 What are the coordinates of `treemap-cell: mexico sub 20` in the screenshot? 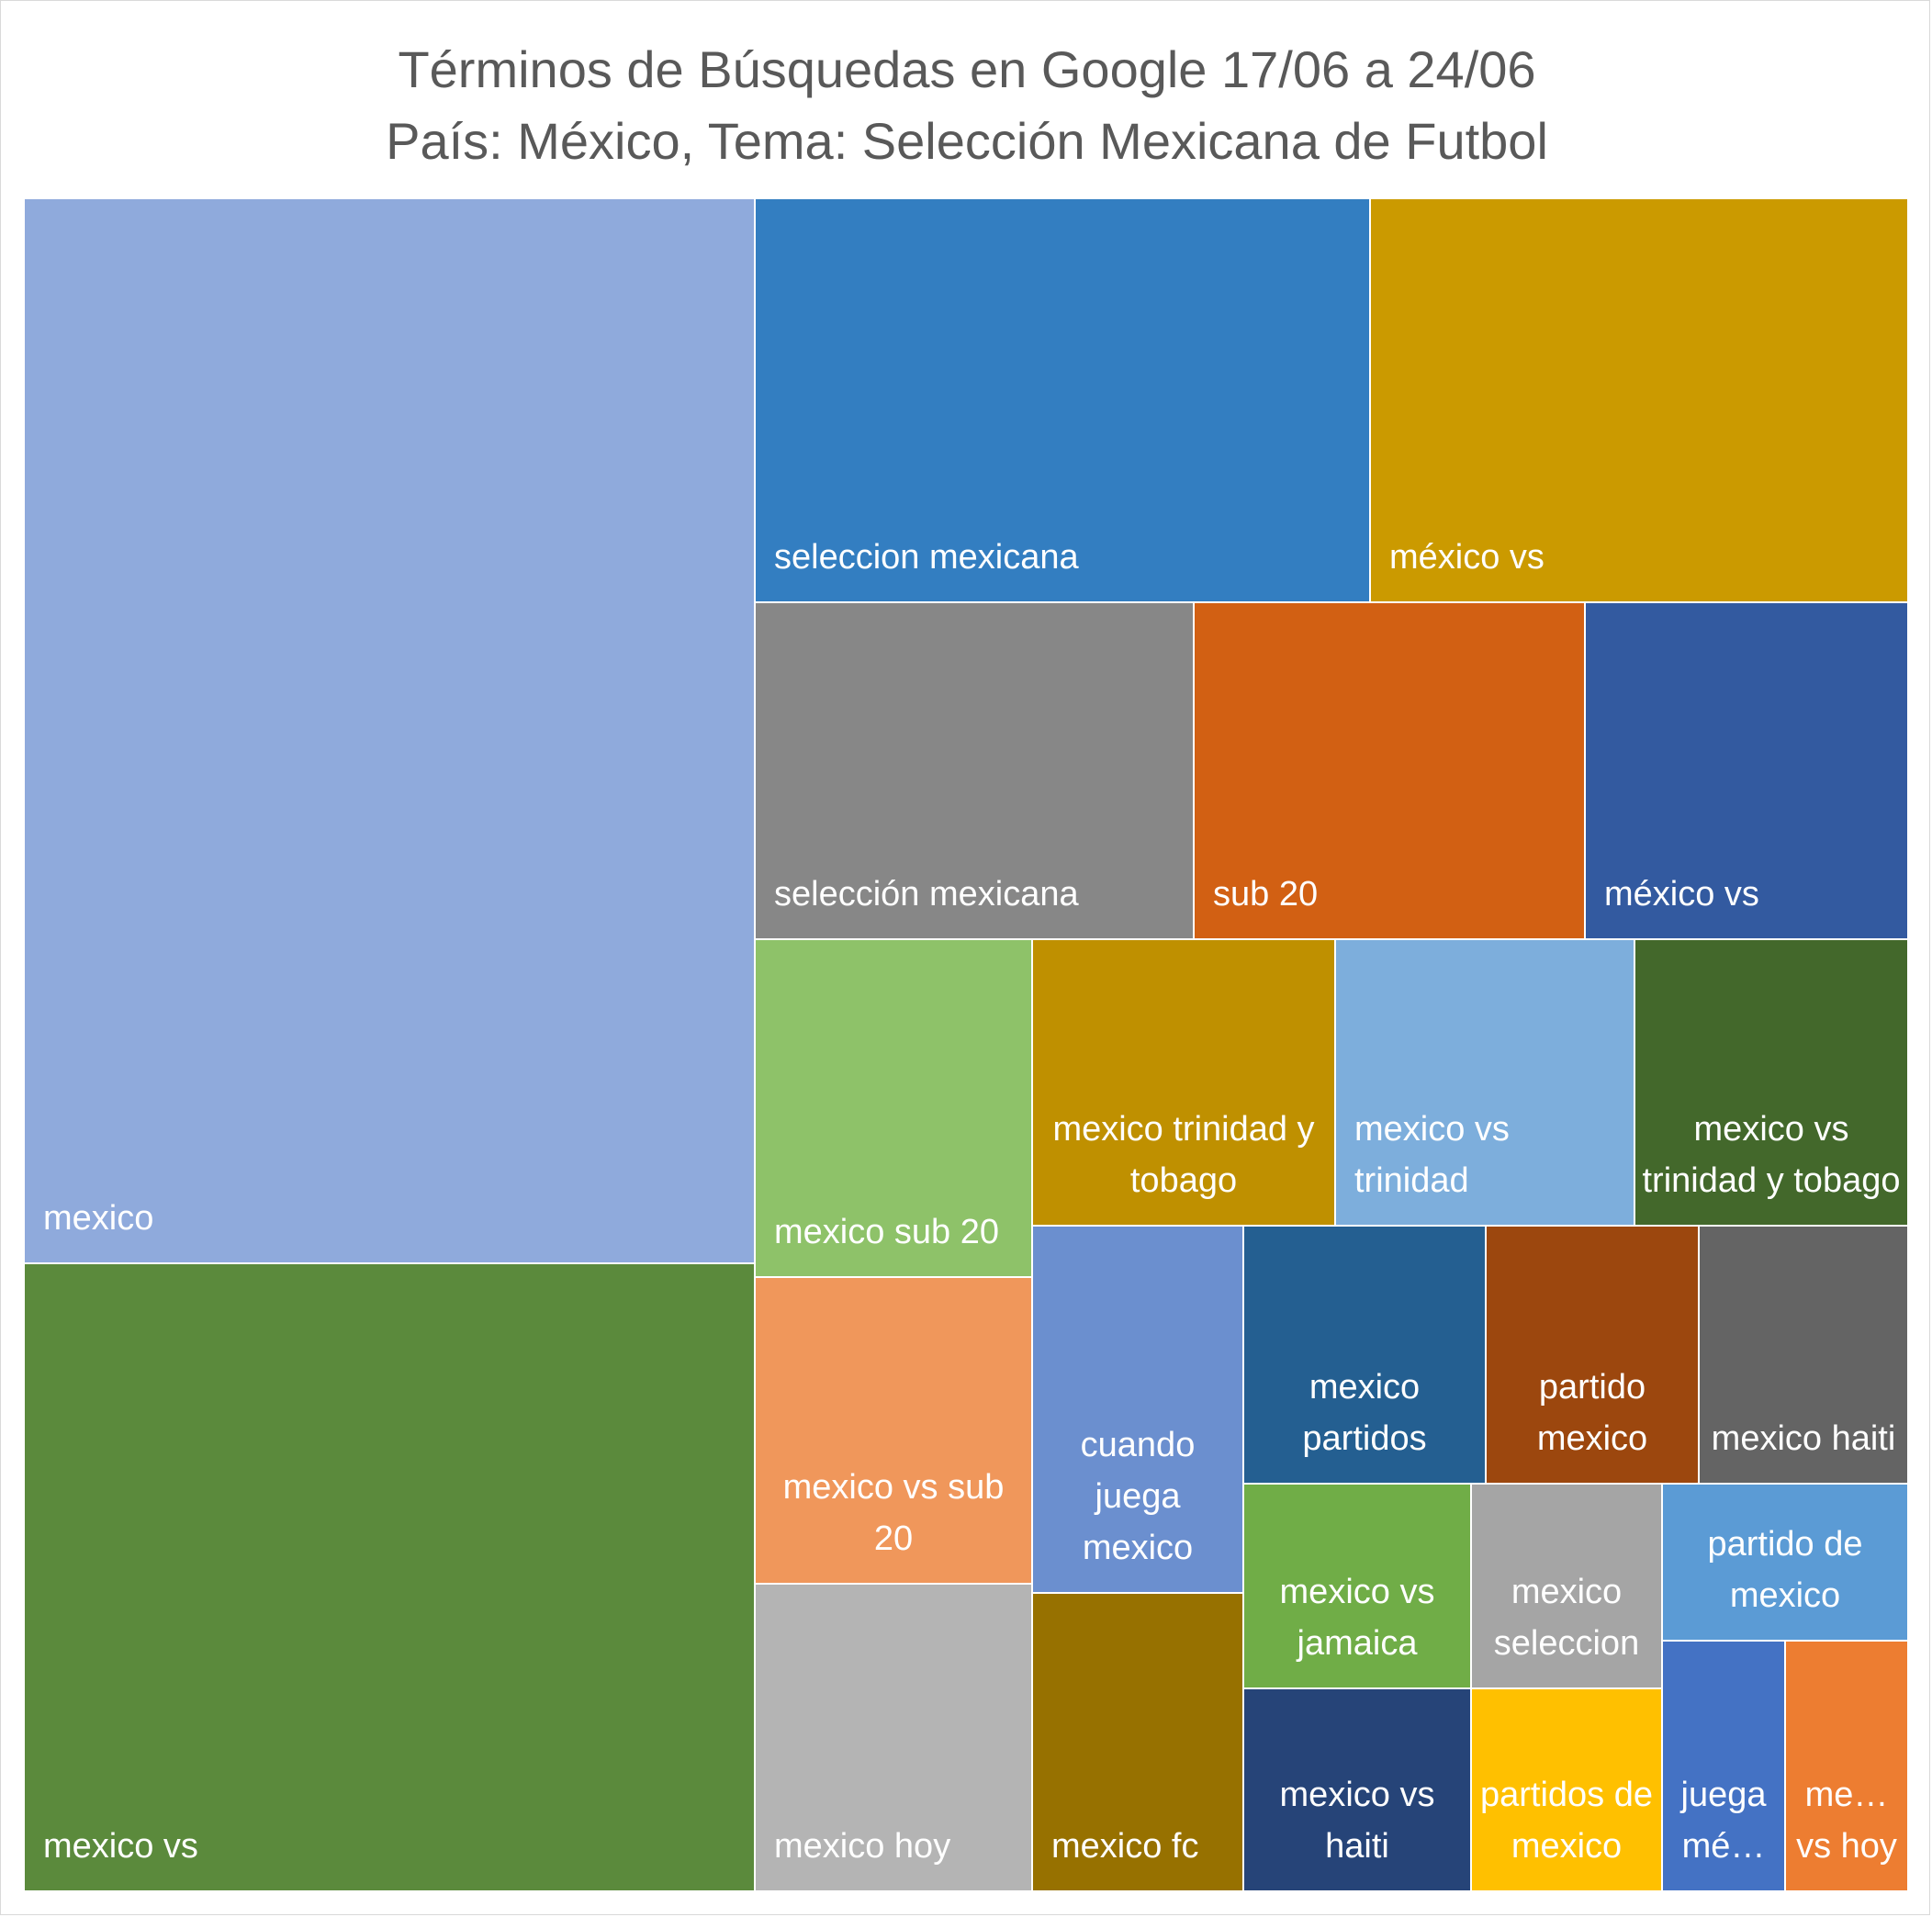 It's located at (894, 1109).